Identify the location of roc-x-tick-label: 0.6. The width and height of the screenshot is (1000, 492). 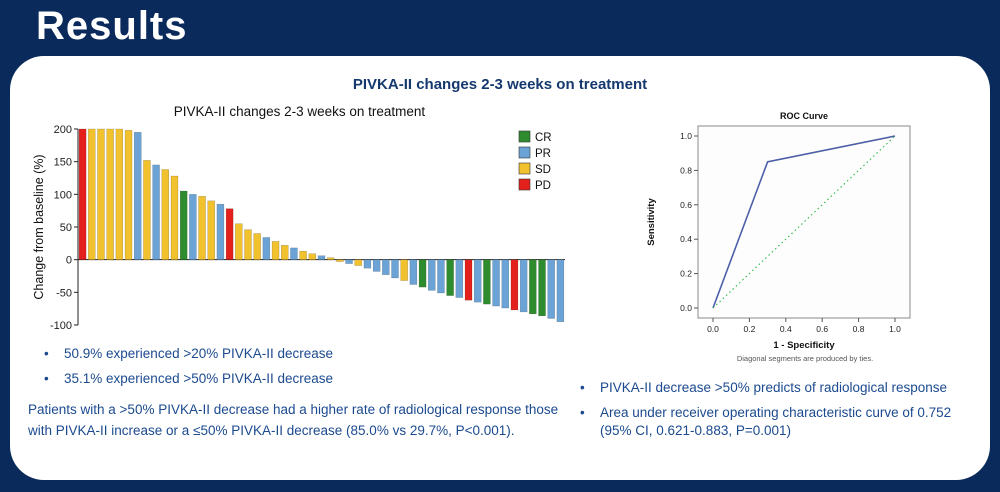
(822, 329).